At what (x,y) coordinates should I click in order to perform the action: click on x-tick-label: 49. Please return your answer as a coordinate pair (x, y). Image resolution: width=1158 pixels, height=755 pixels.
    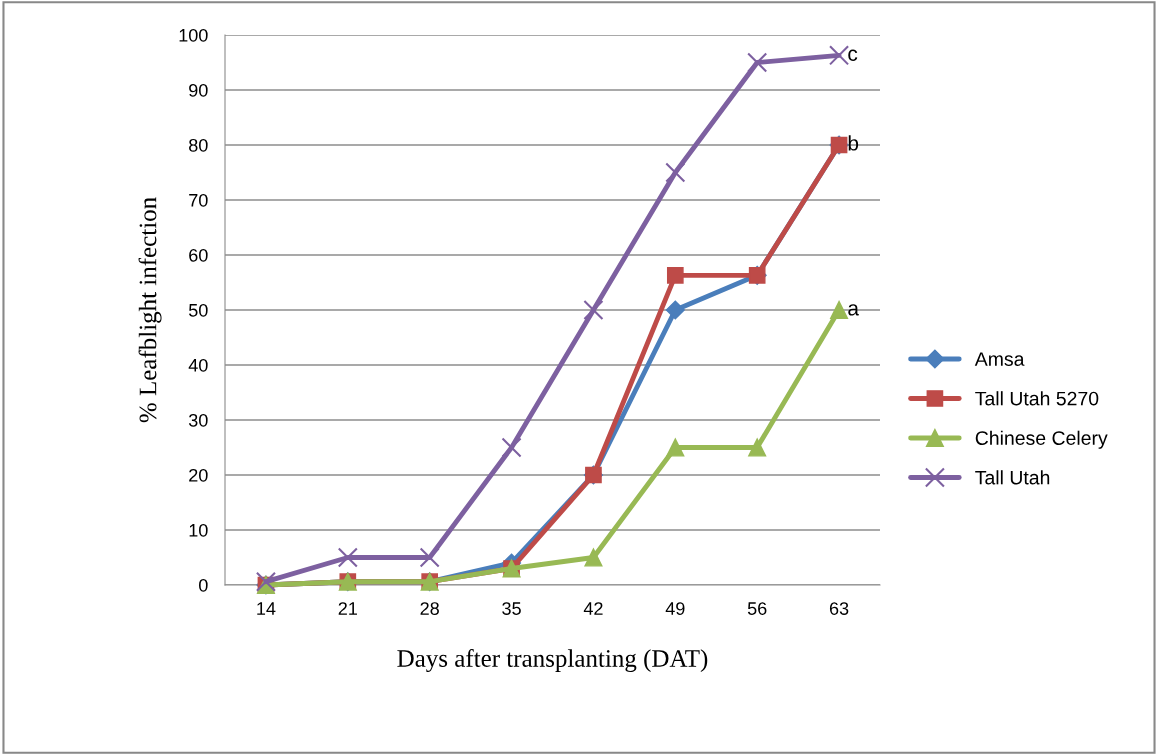
    Looking at the image, I should click on (675, 608).